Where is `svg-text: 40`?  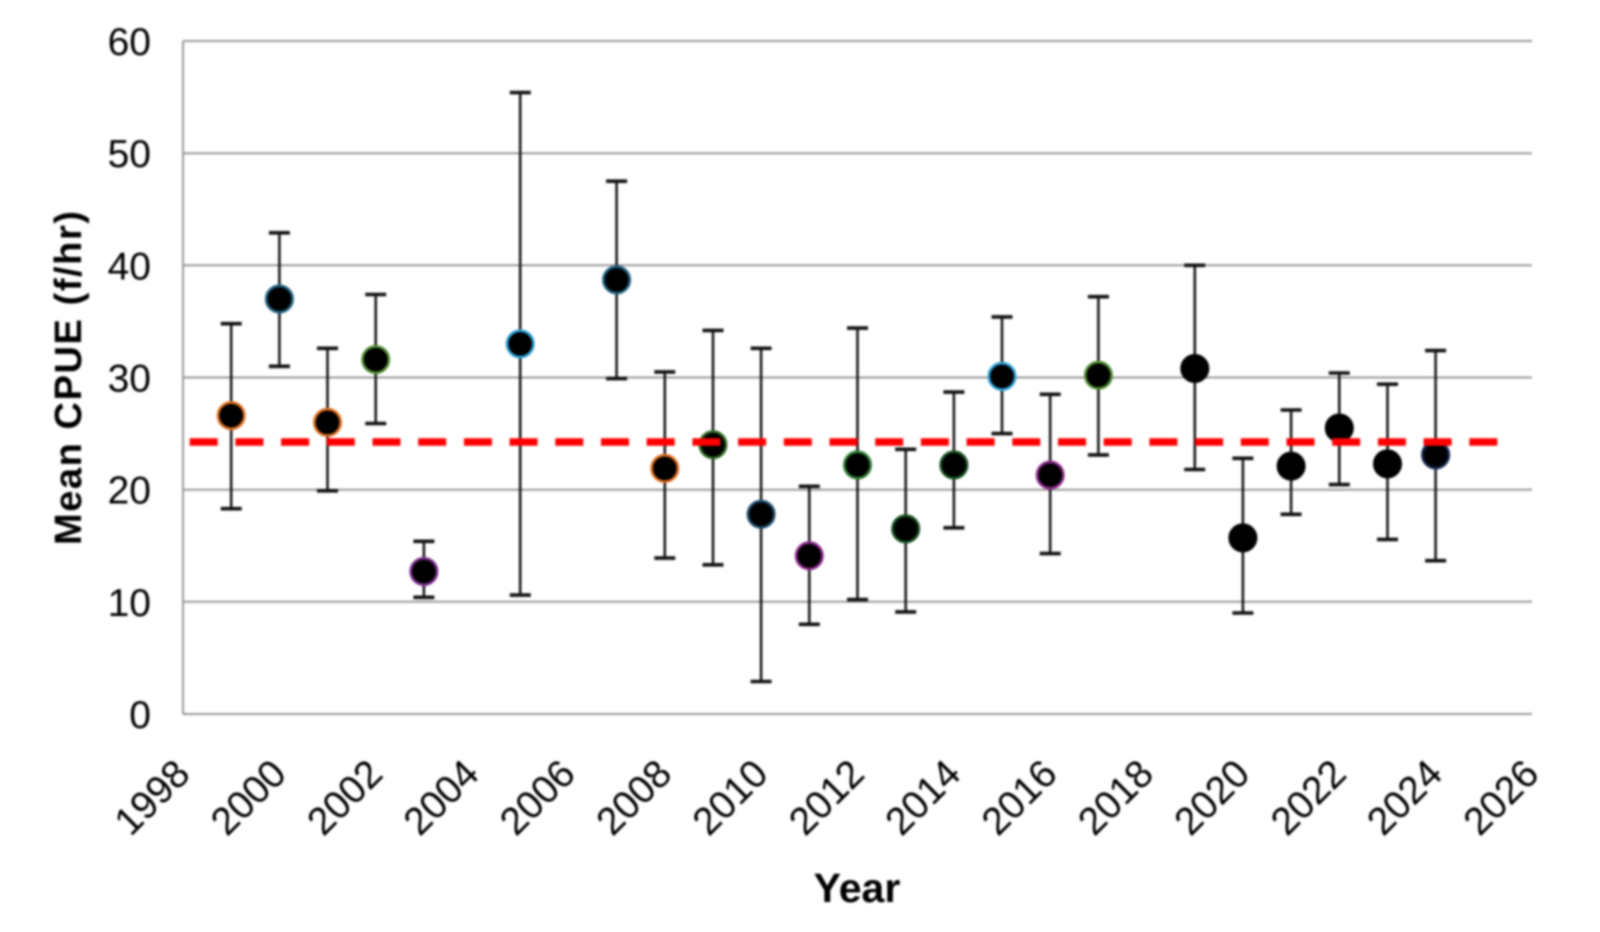
svg-text: 40 is located at coordinates (129, 266).